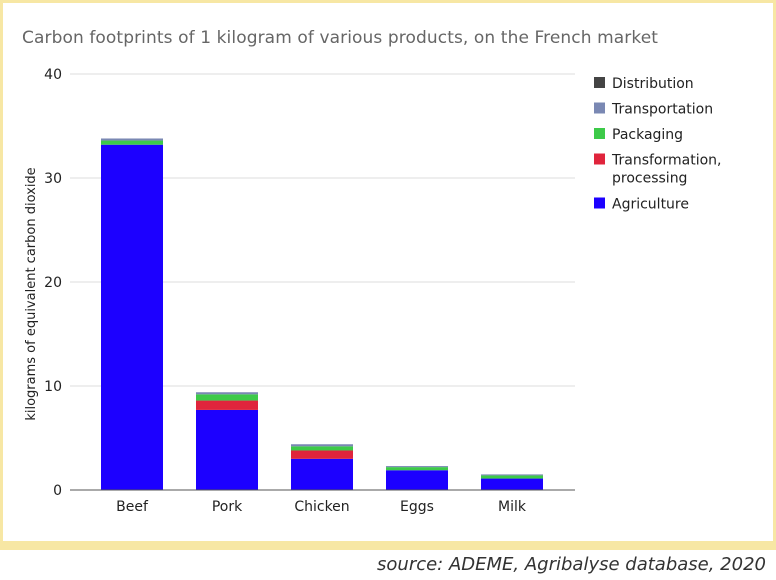  Describe the element at coordinates (647, 135) in the screenshot. I see `legend-label: Packaging` at that location.